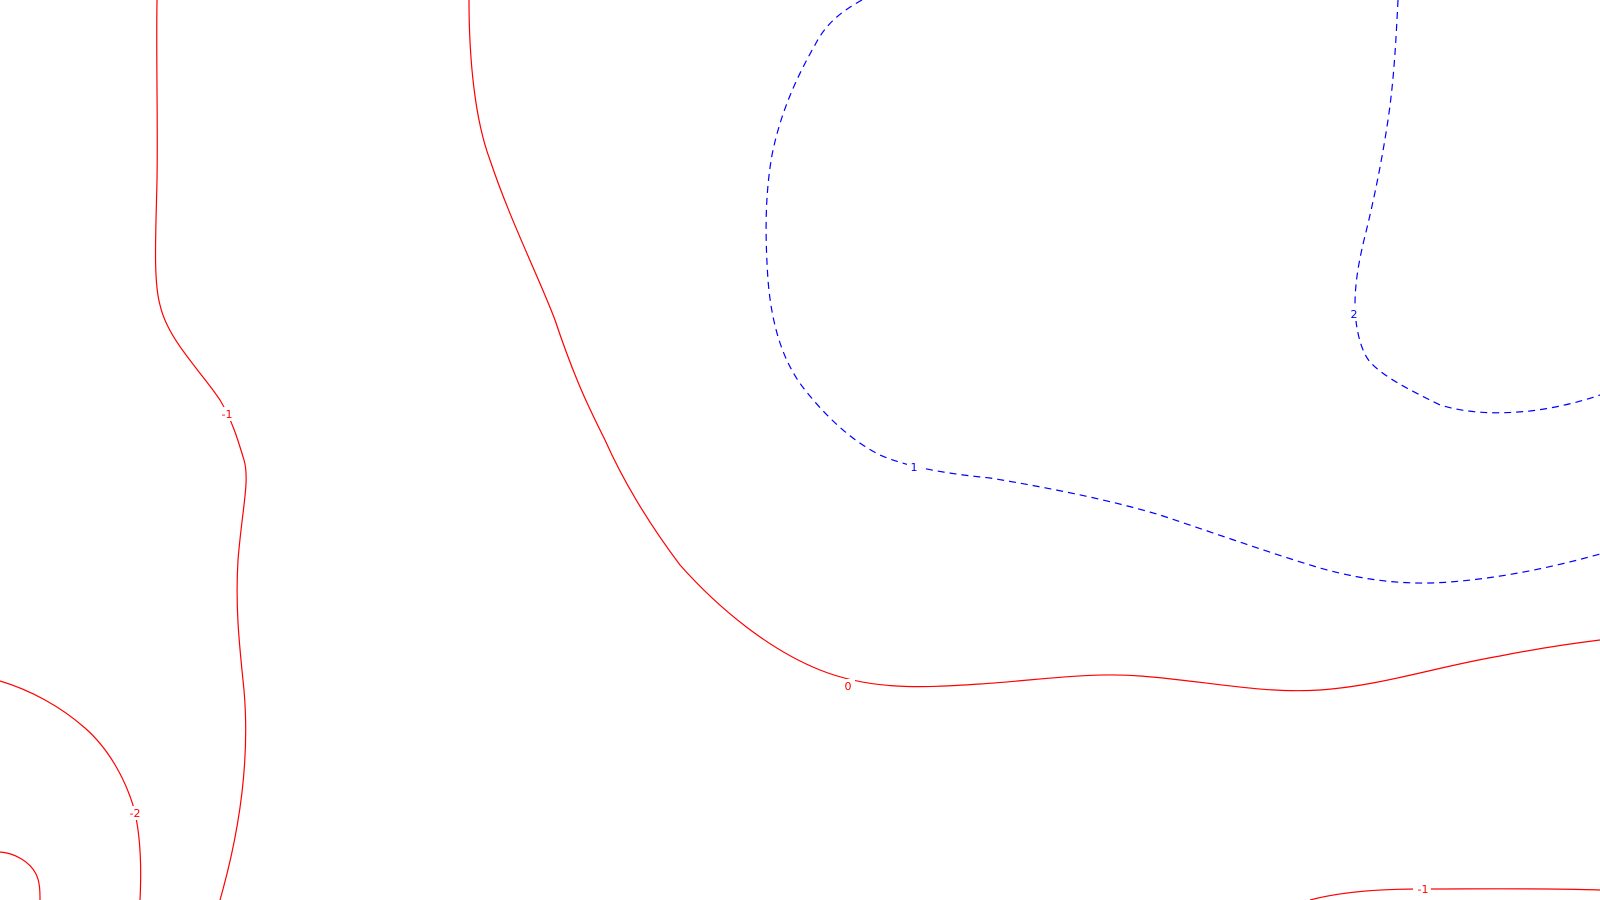 This screenshot has width=1600, height=900. Describe the element at coordinates (1423, 889) in the screenshot. I see `contour-label-neg1-bottom: -1` at that location.